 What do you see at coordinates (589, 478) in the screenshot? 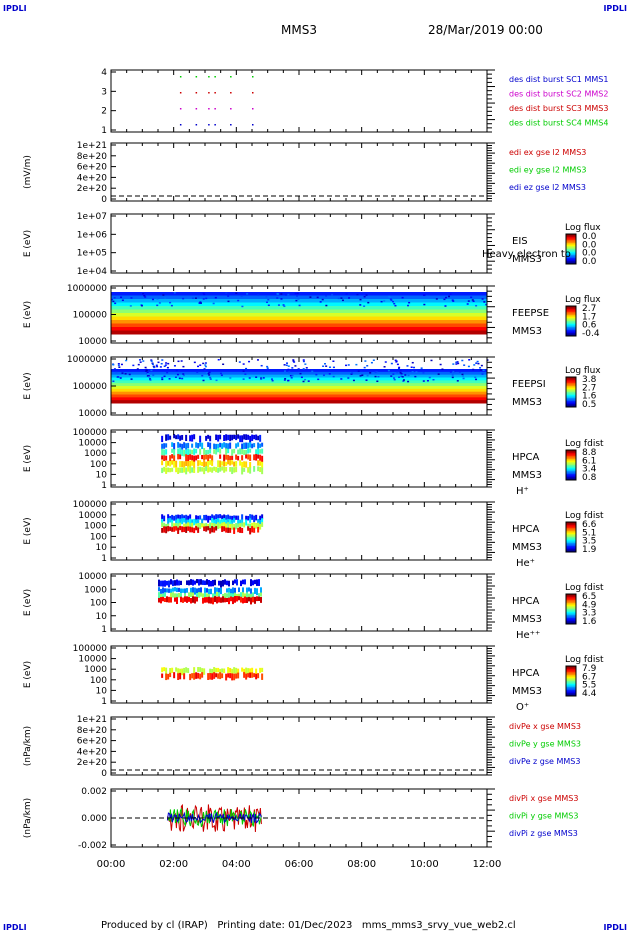
I see `colorbar-tick-label: 0.8` at bounding box center [589, 478].